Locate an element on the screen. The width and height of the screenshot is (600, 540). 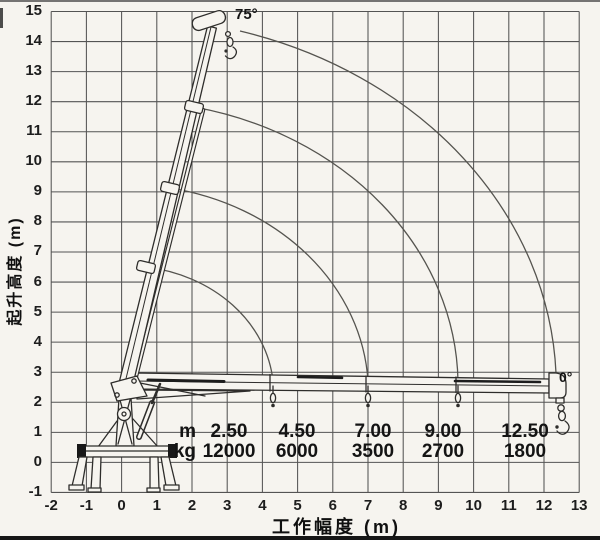
y-tick-label: 3 is located at coordinates (37, 371).